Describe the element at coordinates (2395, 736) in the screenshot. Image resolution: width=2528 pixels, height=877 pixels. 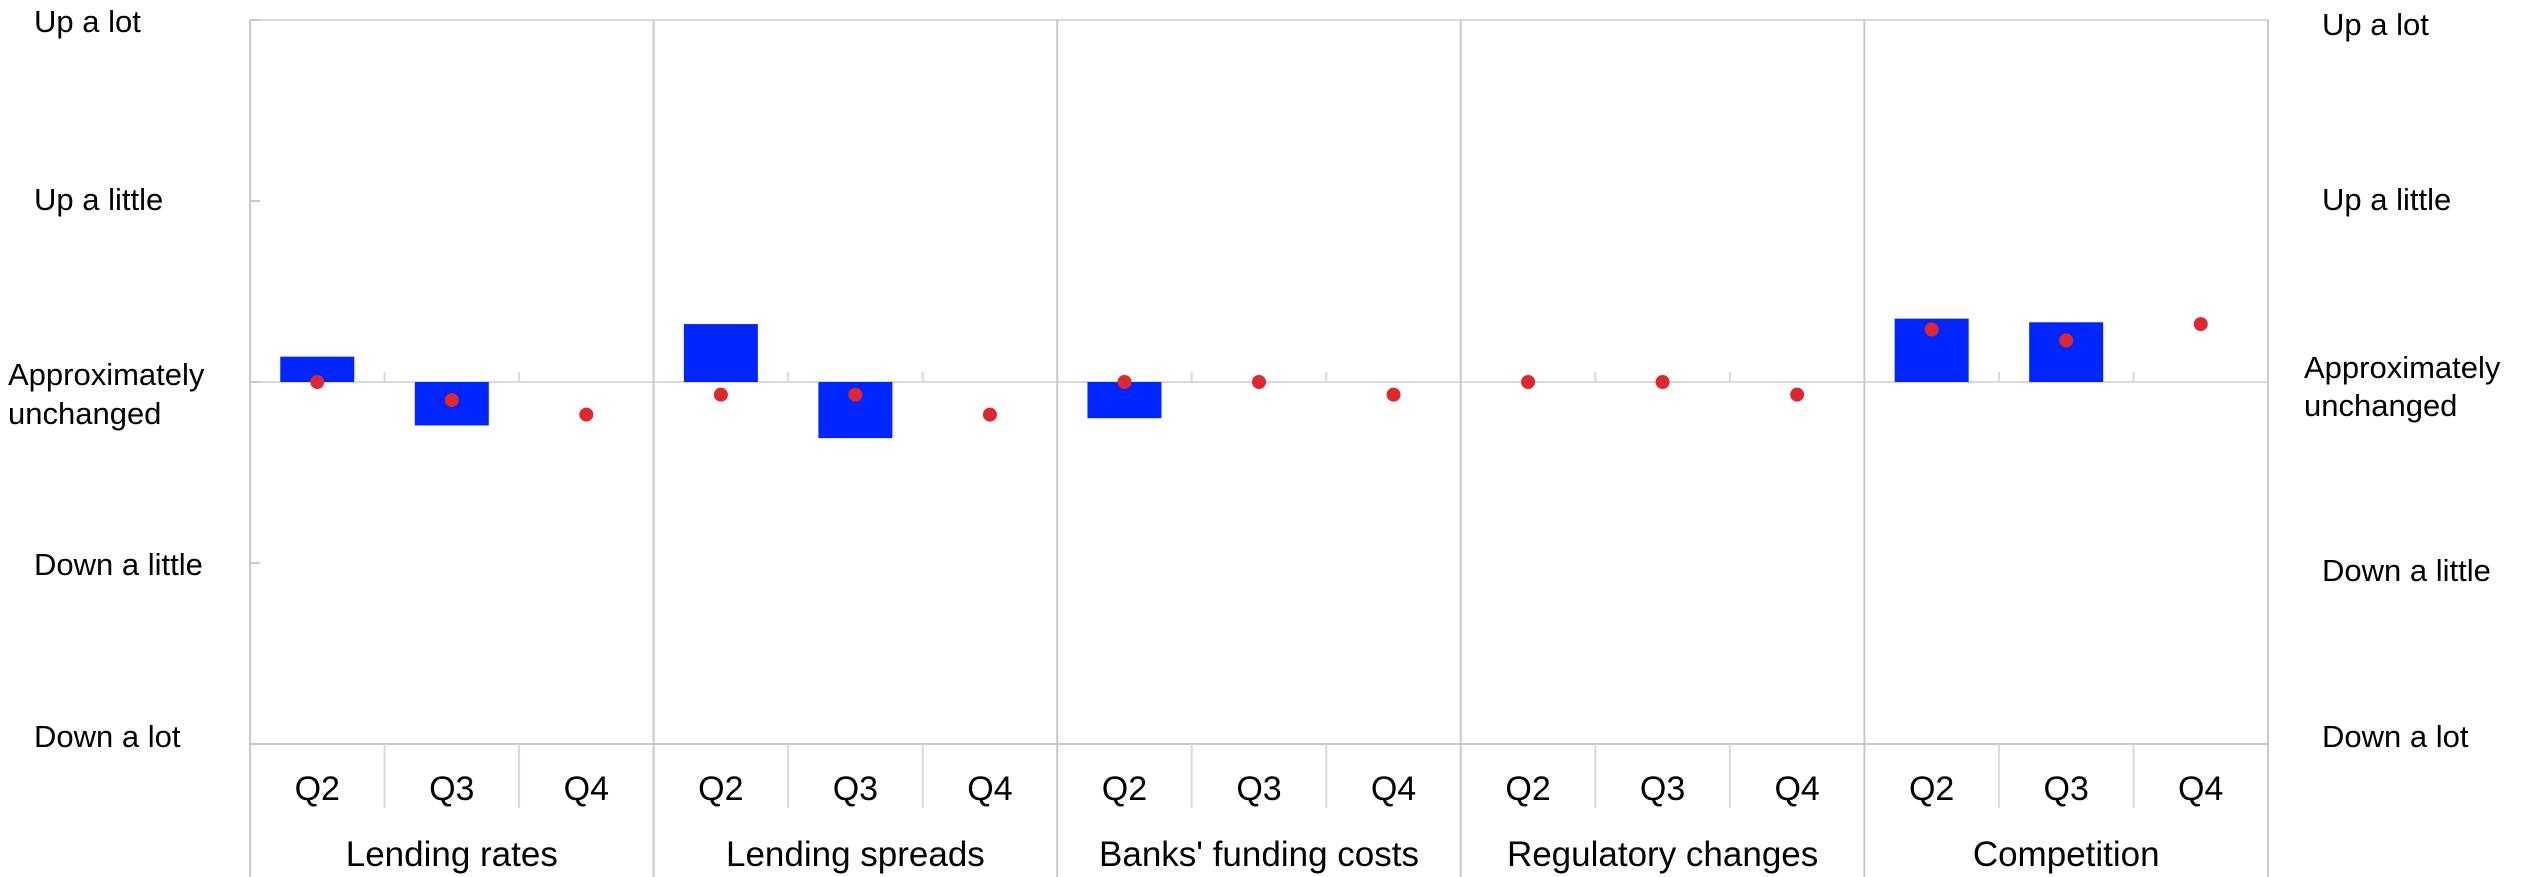
I see `y-label-right-down-a-lot: Down a lot` at that location.